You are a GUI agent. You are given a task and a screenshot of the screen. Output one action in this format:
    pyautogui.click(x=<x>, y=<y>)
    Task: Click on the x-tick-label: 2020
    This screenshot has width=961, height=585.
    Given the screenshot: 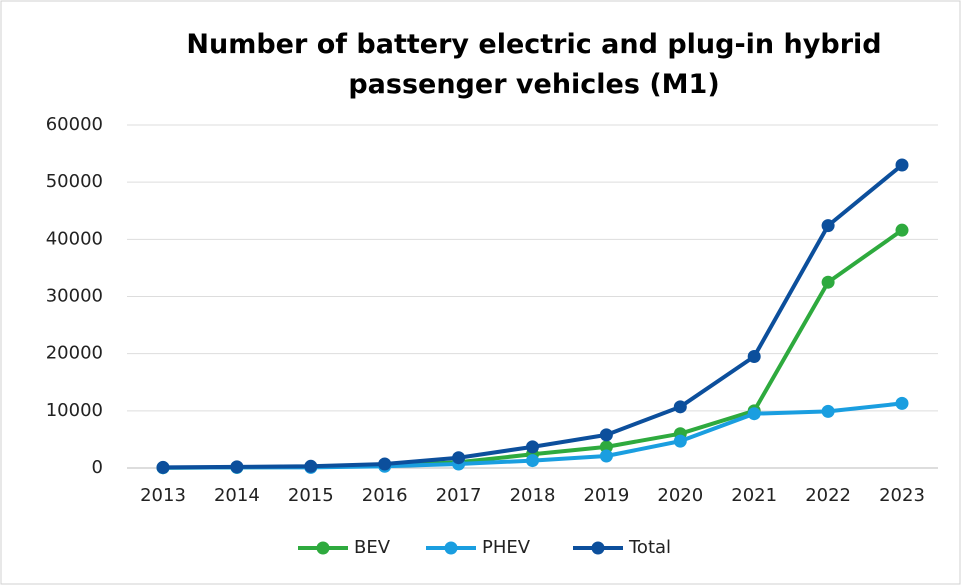 What is the action you would take?
    pyautogui.click(x=680, y=495)
    